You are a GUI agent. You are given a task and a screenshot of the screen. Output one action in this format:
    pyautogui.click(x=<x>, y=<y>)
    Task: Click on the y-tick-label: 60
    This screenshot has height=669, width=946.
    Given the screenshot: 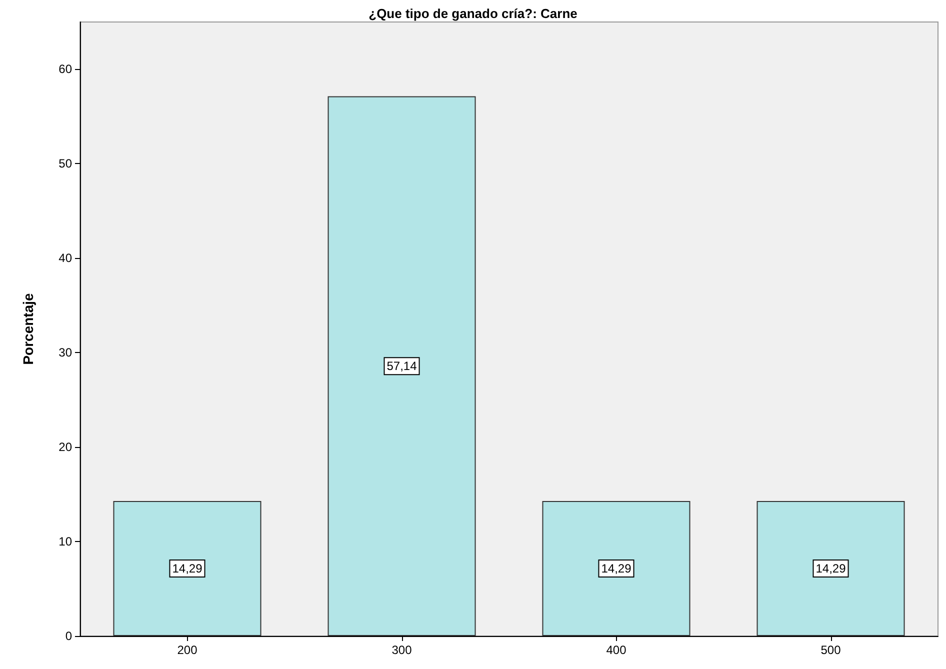 What is the action you would take?
    pyautogui.click(x=65, y=69)
    